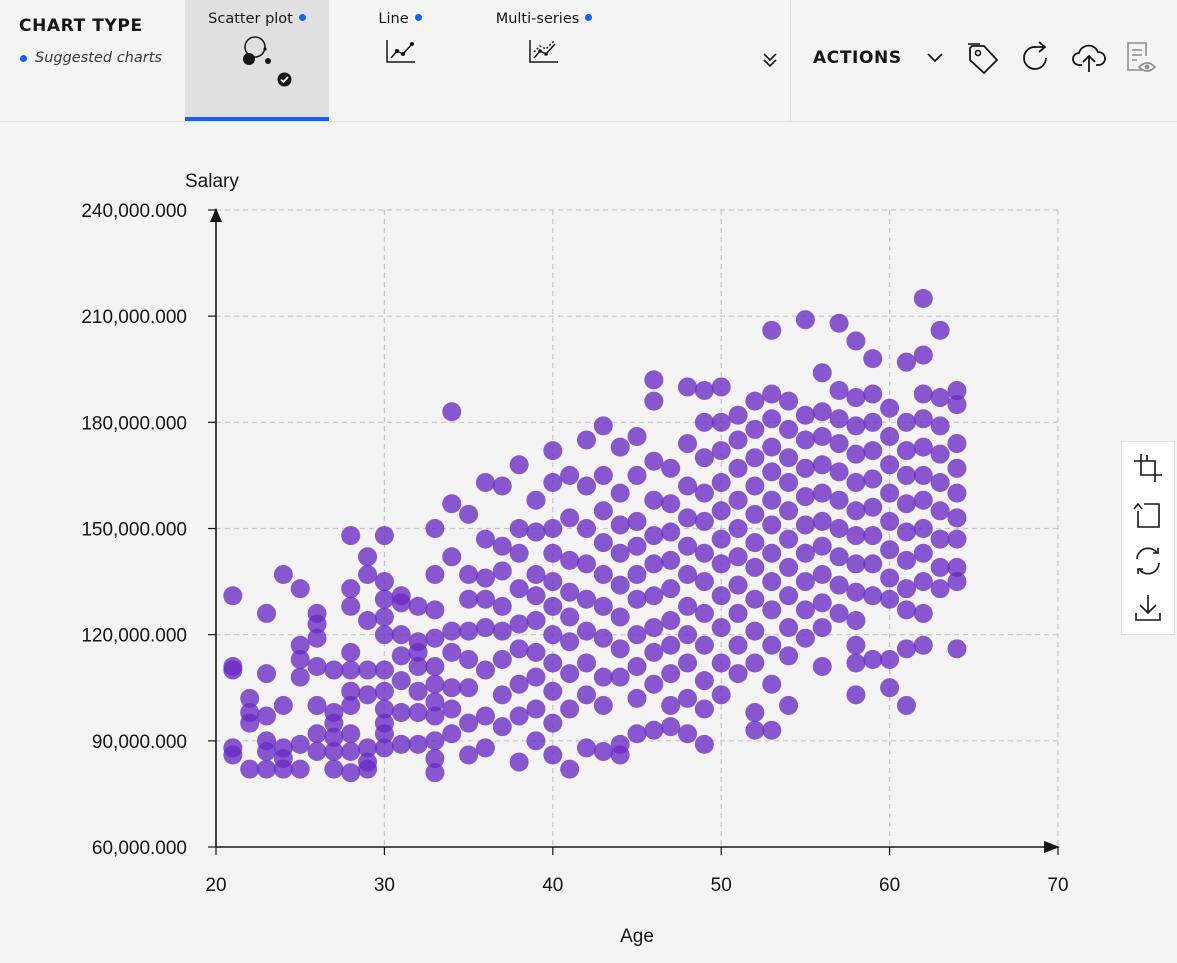  What do you see at coordinates (400, 60) in the screenshot?
I see `tab-line: Line` at bounding box center [400, 60].